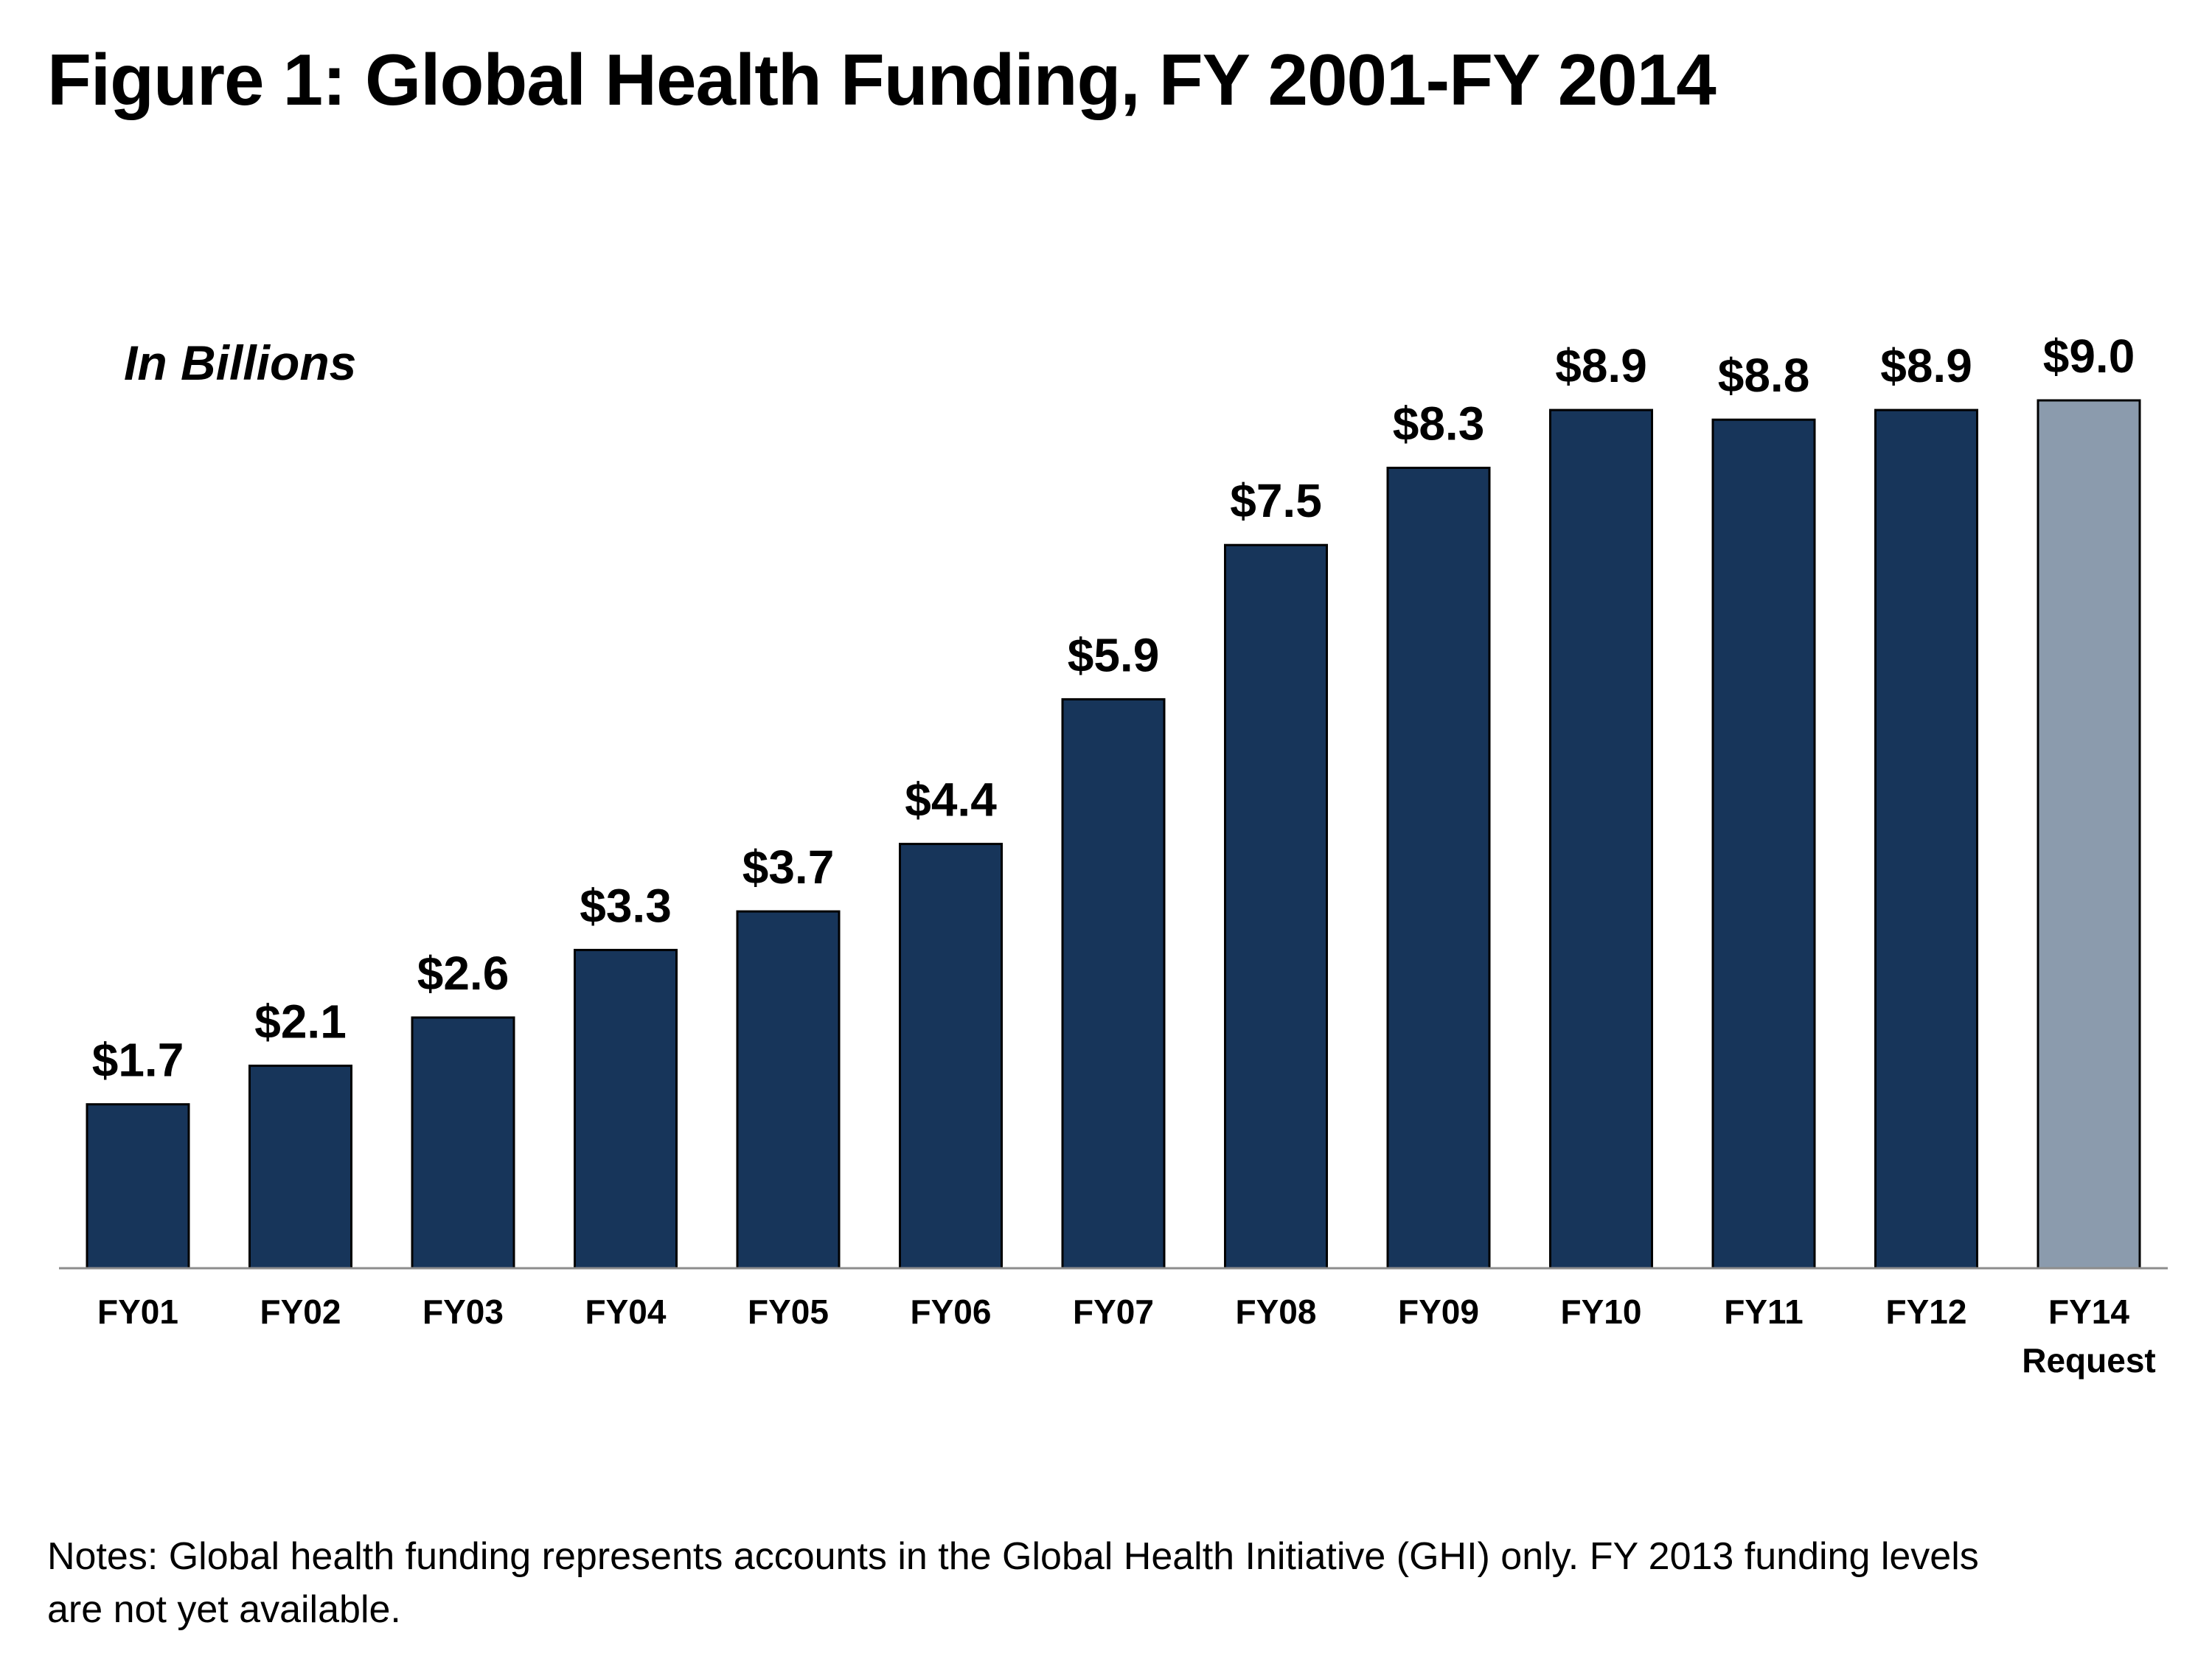 Image resolution: width=2212 pixels, height=1659 pixels. I want to click on category-label: FY06, so click(951, 1312).